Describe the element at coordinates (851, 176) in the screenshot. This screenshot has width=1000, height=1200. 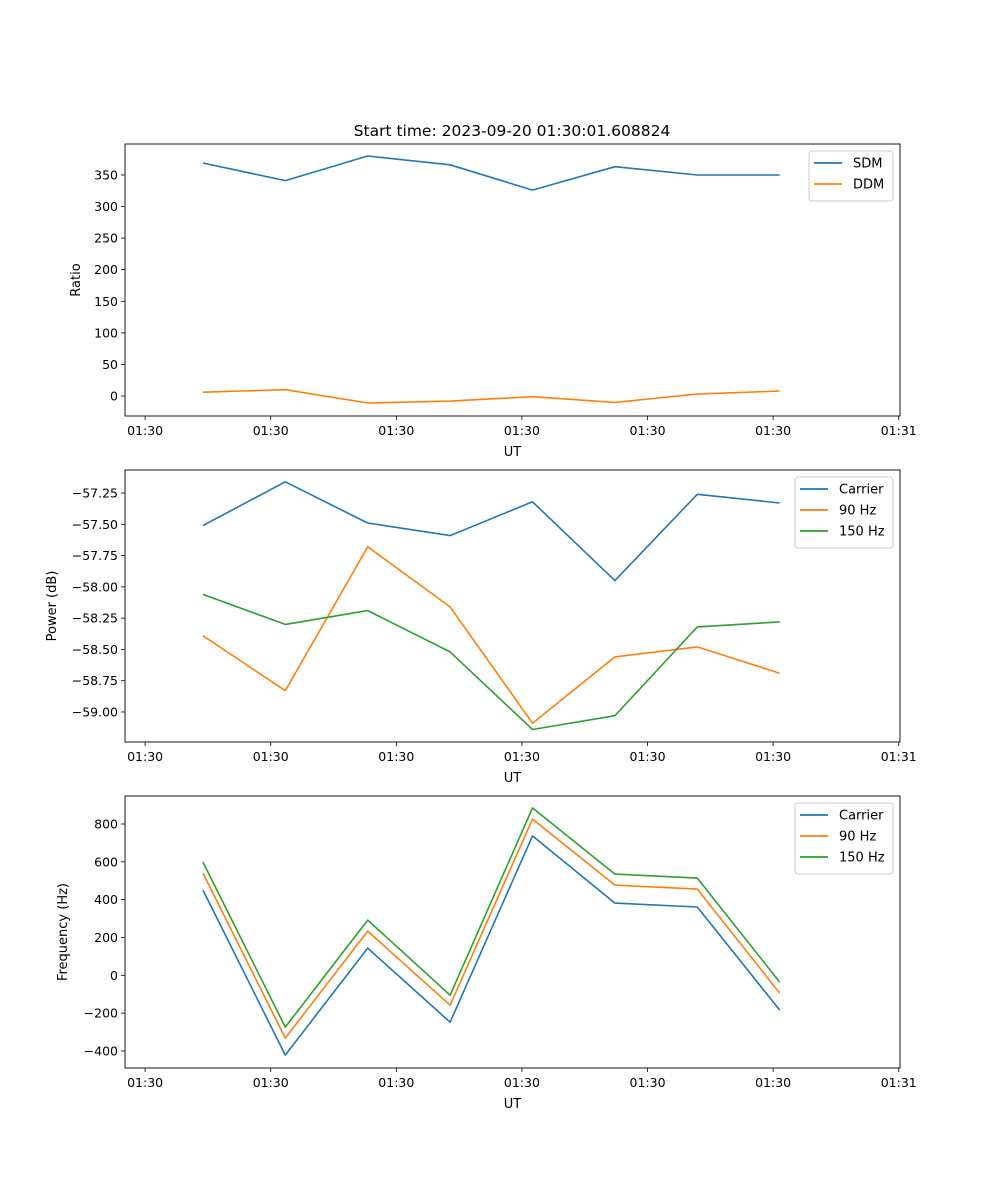
I see `legend: SDM DDM` at that location.